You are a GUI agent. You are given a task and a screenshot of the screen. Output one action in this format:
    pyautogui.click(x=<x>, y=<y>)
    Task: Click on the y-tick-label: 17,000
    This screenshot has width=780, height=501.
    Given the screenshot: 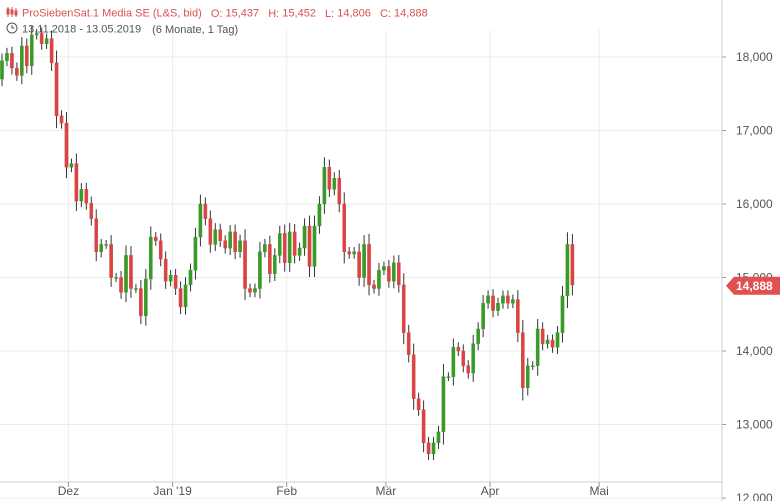 What is the action you would take?
    pyautogui.click(x=754, y=131)
    